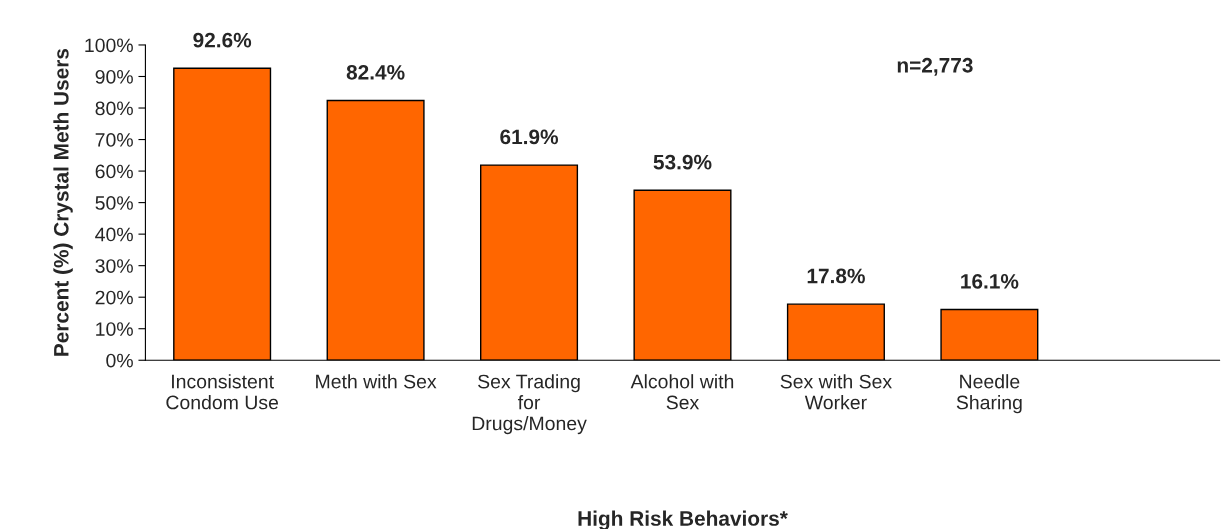 The height and width of the screenshot is (529, 1222). I want to click on y-tick-label: 30%, so click(114, 266).